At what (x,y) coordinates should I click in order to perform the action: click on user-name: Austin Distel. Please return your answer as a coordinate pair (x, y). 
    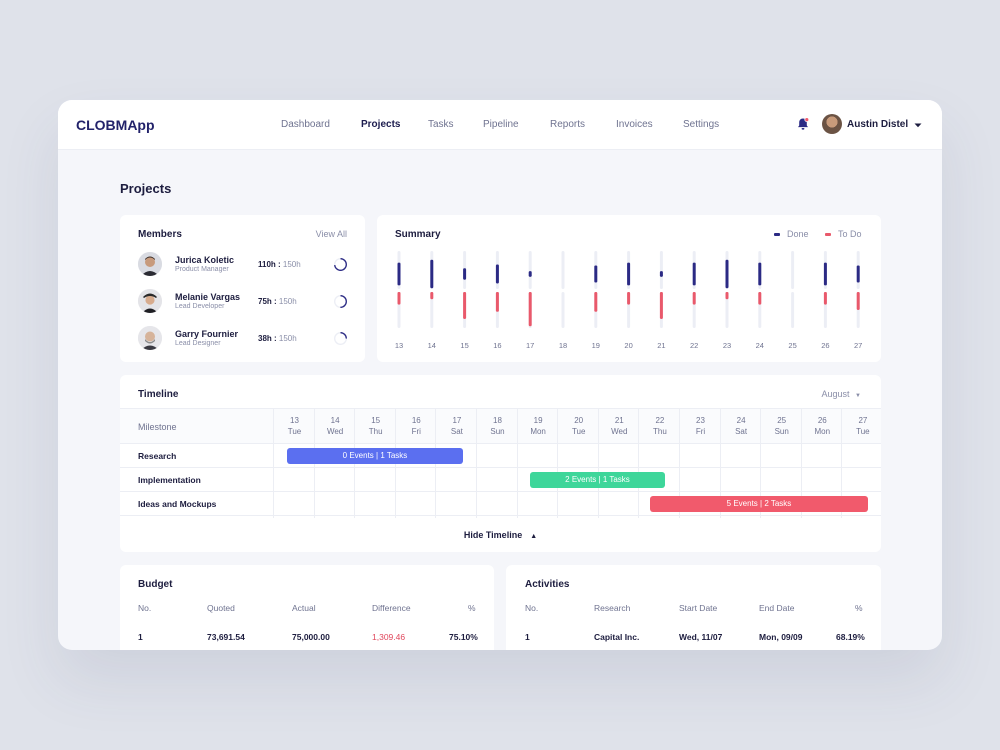
    Looking at the image, I should click on (878, 124).